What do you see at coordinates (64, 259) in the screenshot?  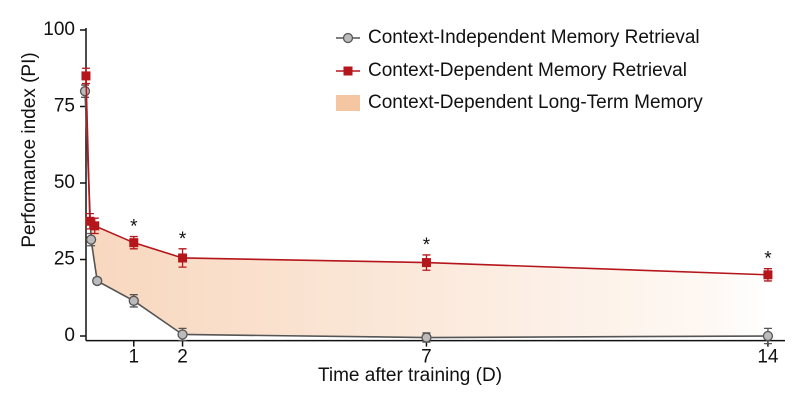 I see `y-tick-label: 25` at bounding box center [64, 259].